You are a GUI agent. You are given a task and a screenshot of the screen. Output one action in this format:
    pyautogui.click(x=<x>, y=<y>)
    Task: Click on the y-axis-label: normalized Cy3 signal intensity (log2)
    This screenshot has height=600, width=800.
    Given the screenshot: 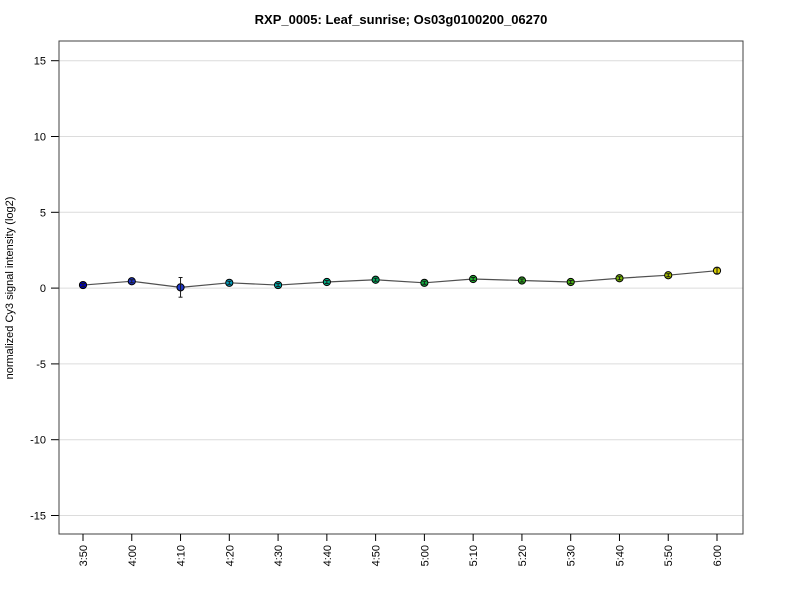 What is the action you would take?
    pyautogui.click(x=10, y=288)
    